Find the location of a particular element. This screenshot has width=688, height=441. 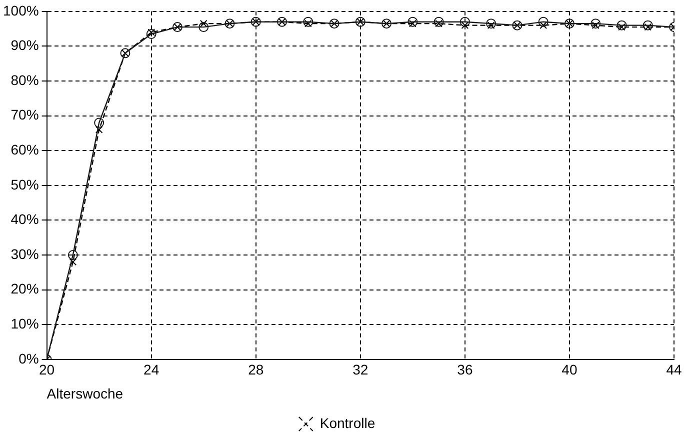

x-tick-label: 36 is located at coordinates (465, 370).